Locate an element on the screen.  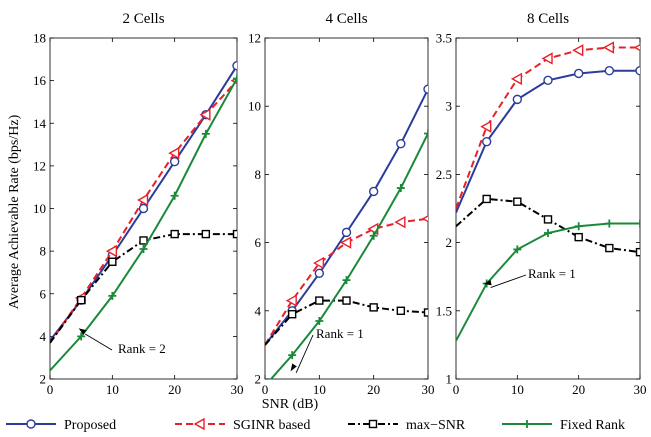
y-axis-label: Average Achievable Rate (bps/Hz) is located at coordinates (14, 211).